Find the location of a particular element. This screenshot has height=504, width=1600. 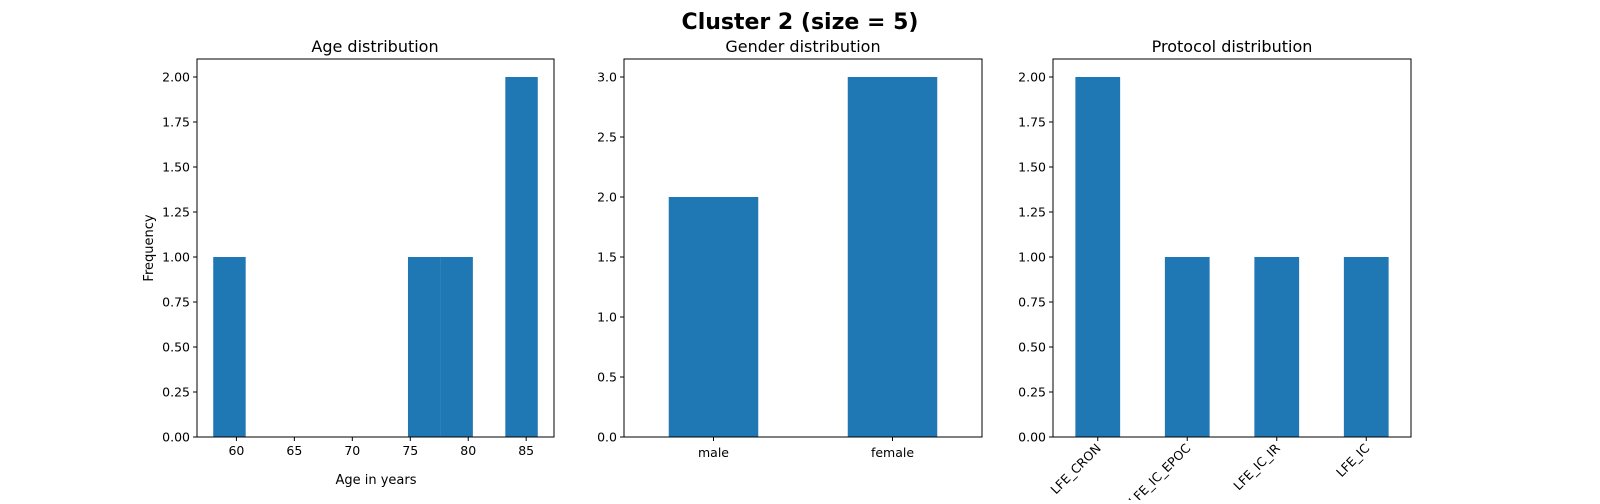

protocol-x-tick-label-3: LFE_IC is located at coordinates (1353, 460).